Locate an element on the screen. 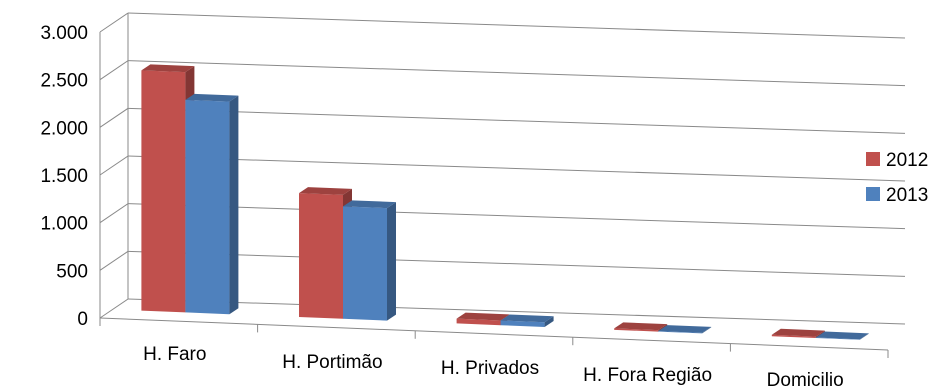  x-category-label: H. Faro is located at coordinates (174, 354).